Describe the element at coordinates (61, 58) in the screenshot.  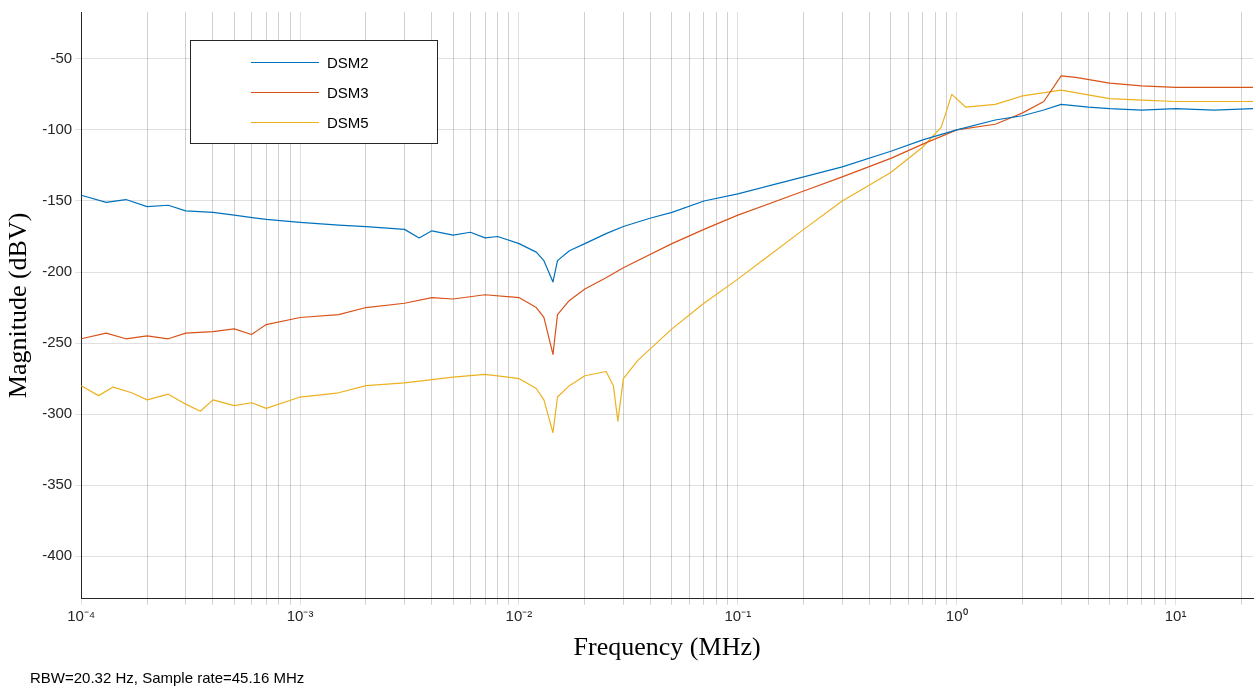
I see `y-tick-label: -50` at that location.